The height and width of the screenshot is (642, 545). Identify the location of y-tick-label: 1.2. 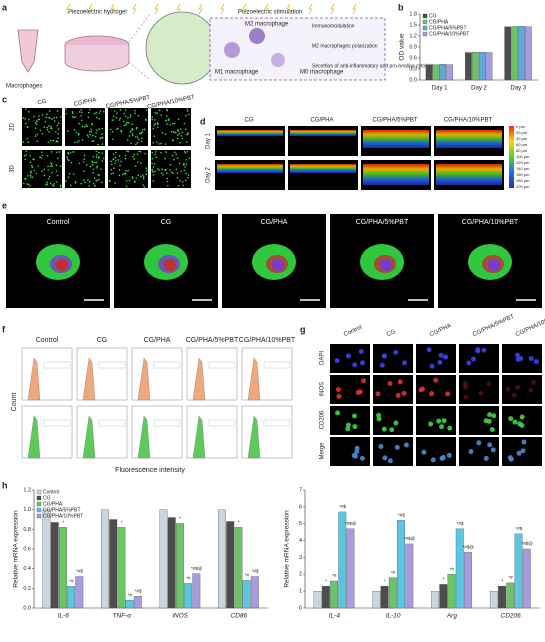
(27, 490).